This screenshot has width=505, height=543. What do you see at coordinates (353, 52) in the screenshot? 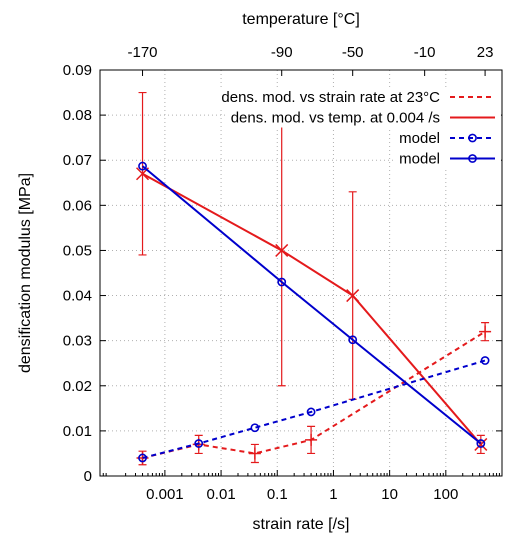
I see `x2-tick-label: -50` at bounding box center [353, 52].